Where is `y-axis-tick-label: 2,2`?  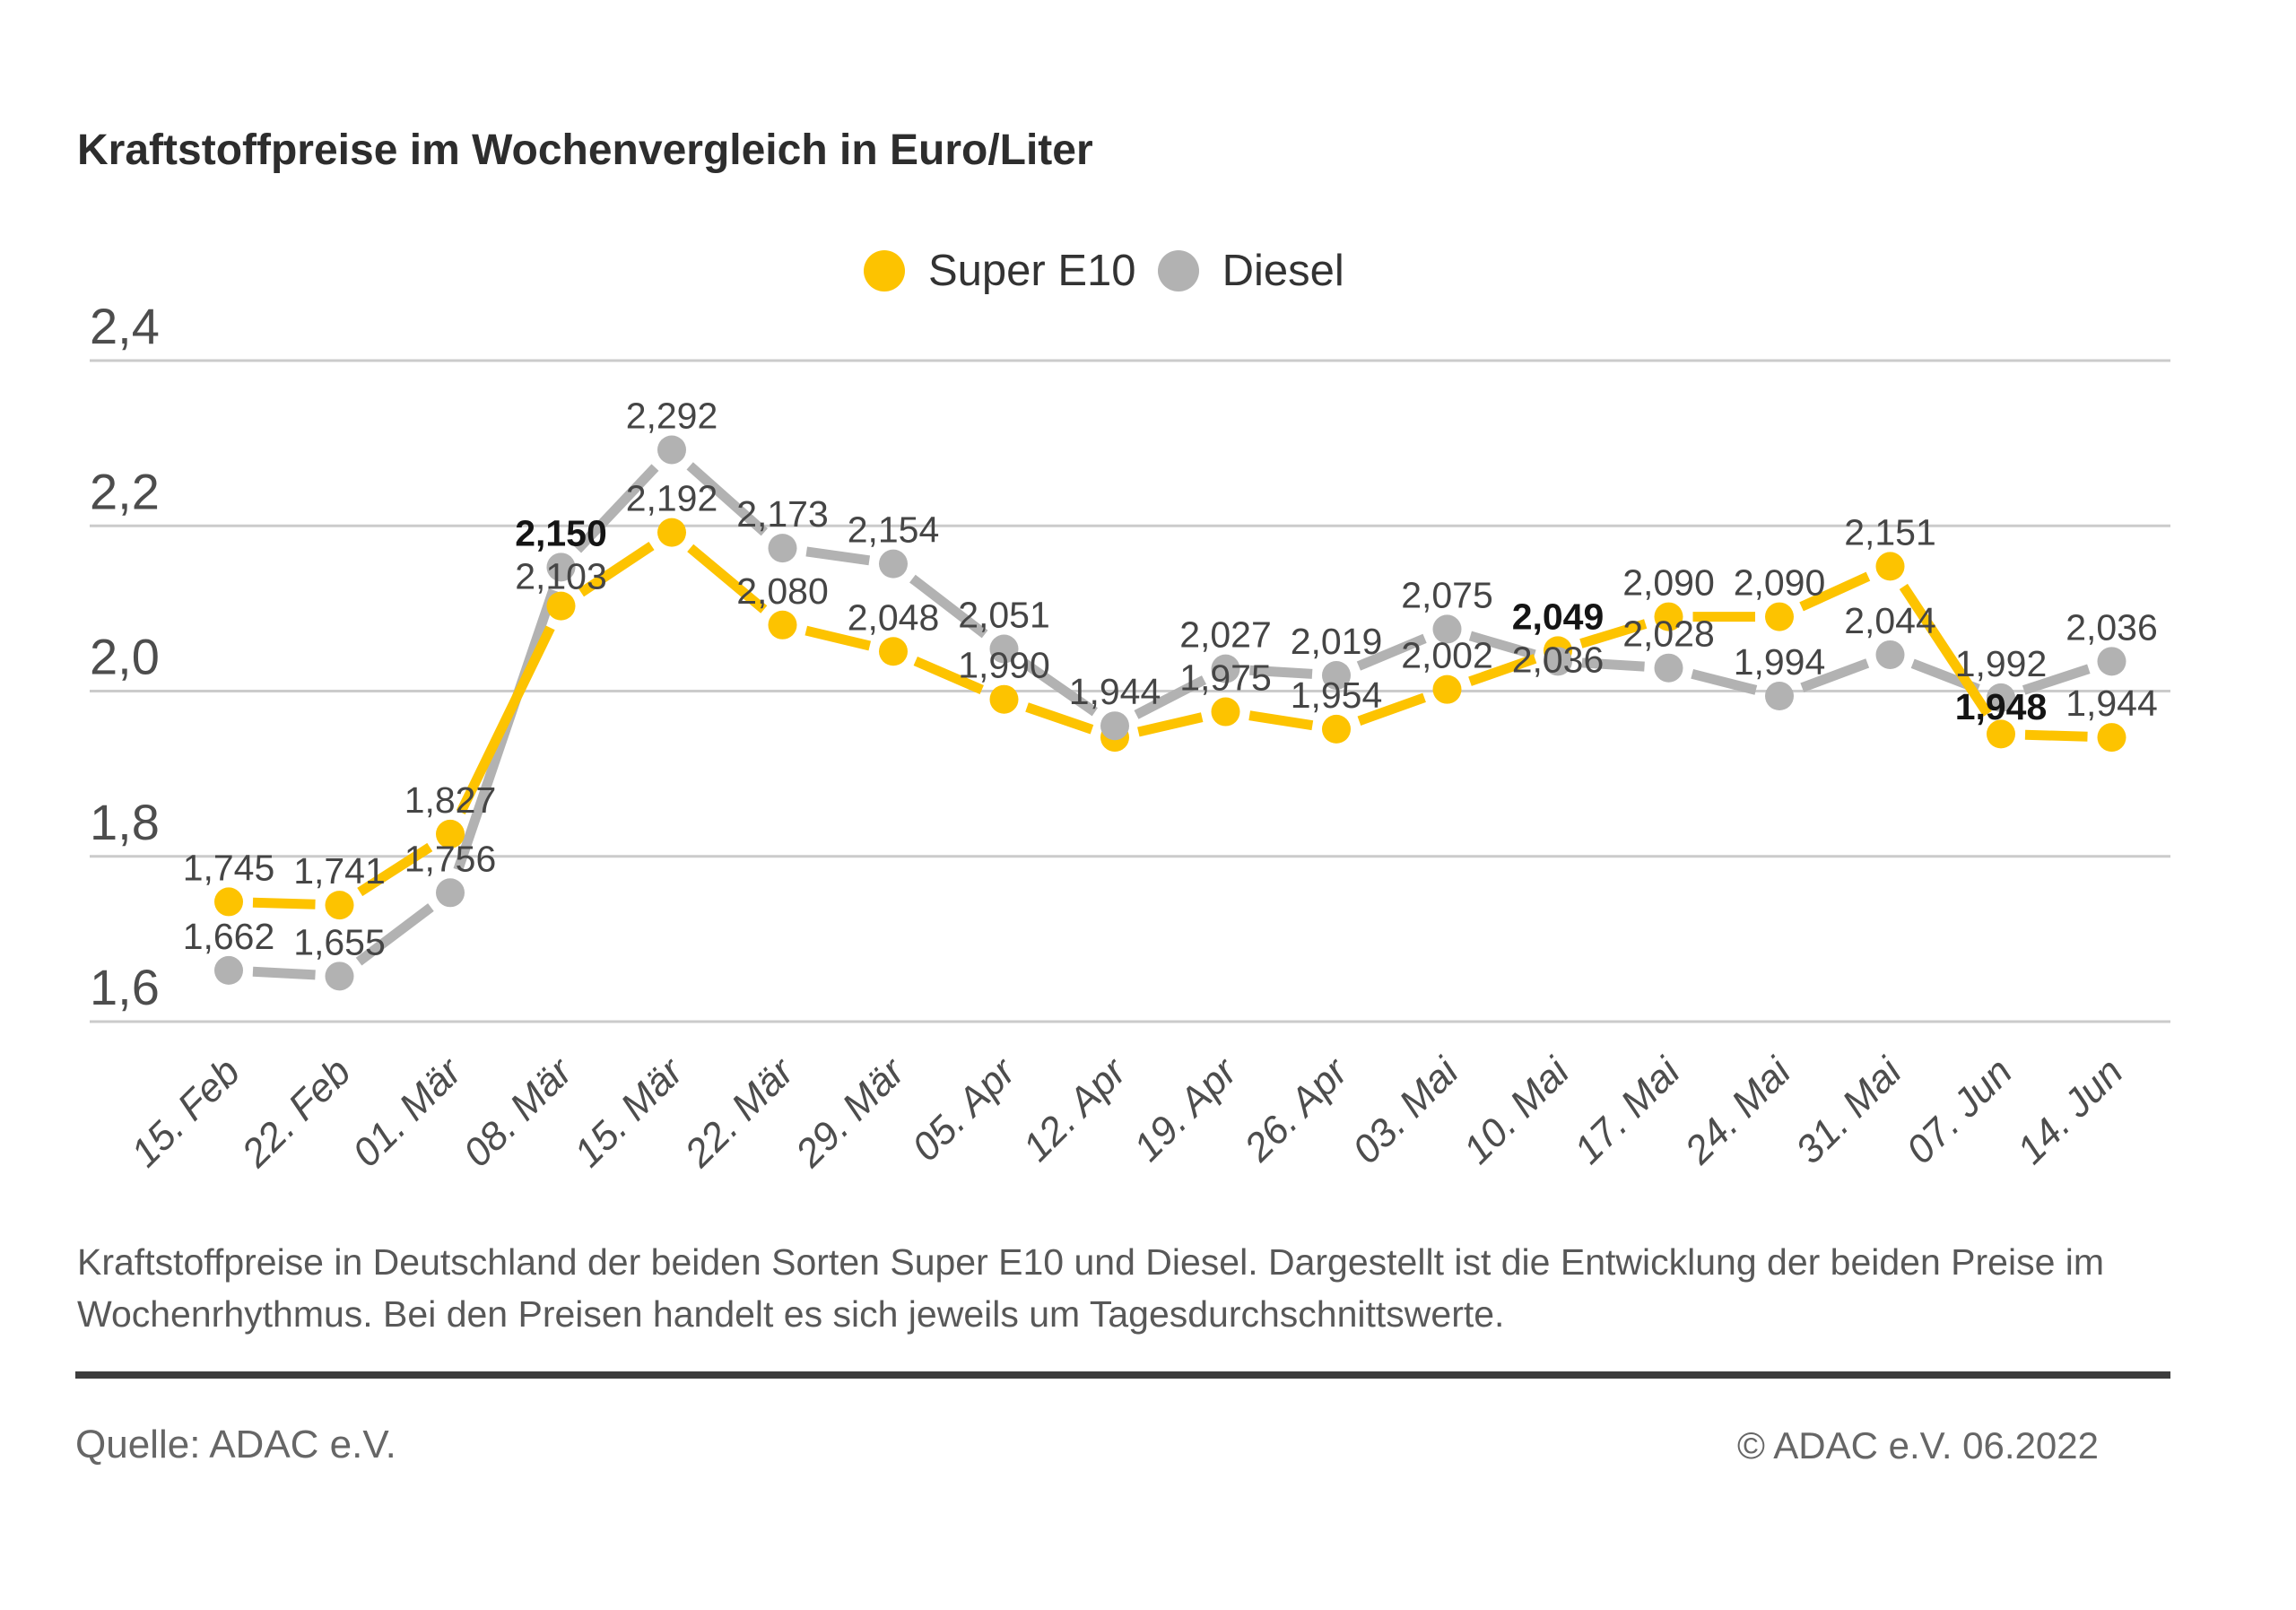 y-axis-tick-label: 2,2 is located at coordinates (125, 491).